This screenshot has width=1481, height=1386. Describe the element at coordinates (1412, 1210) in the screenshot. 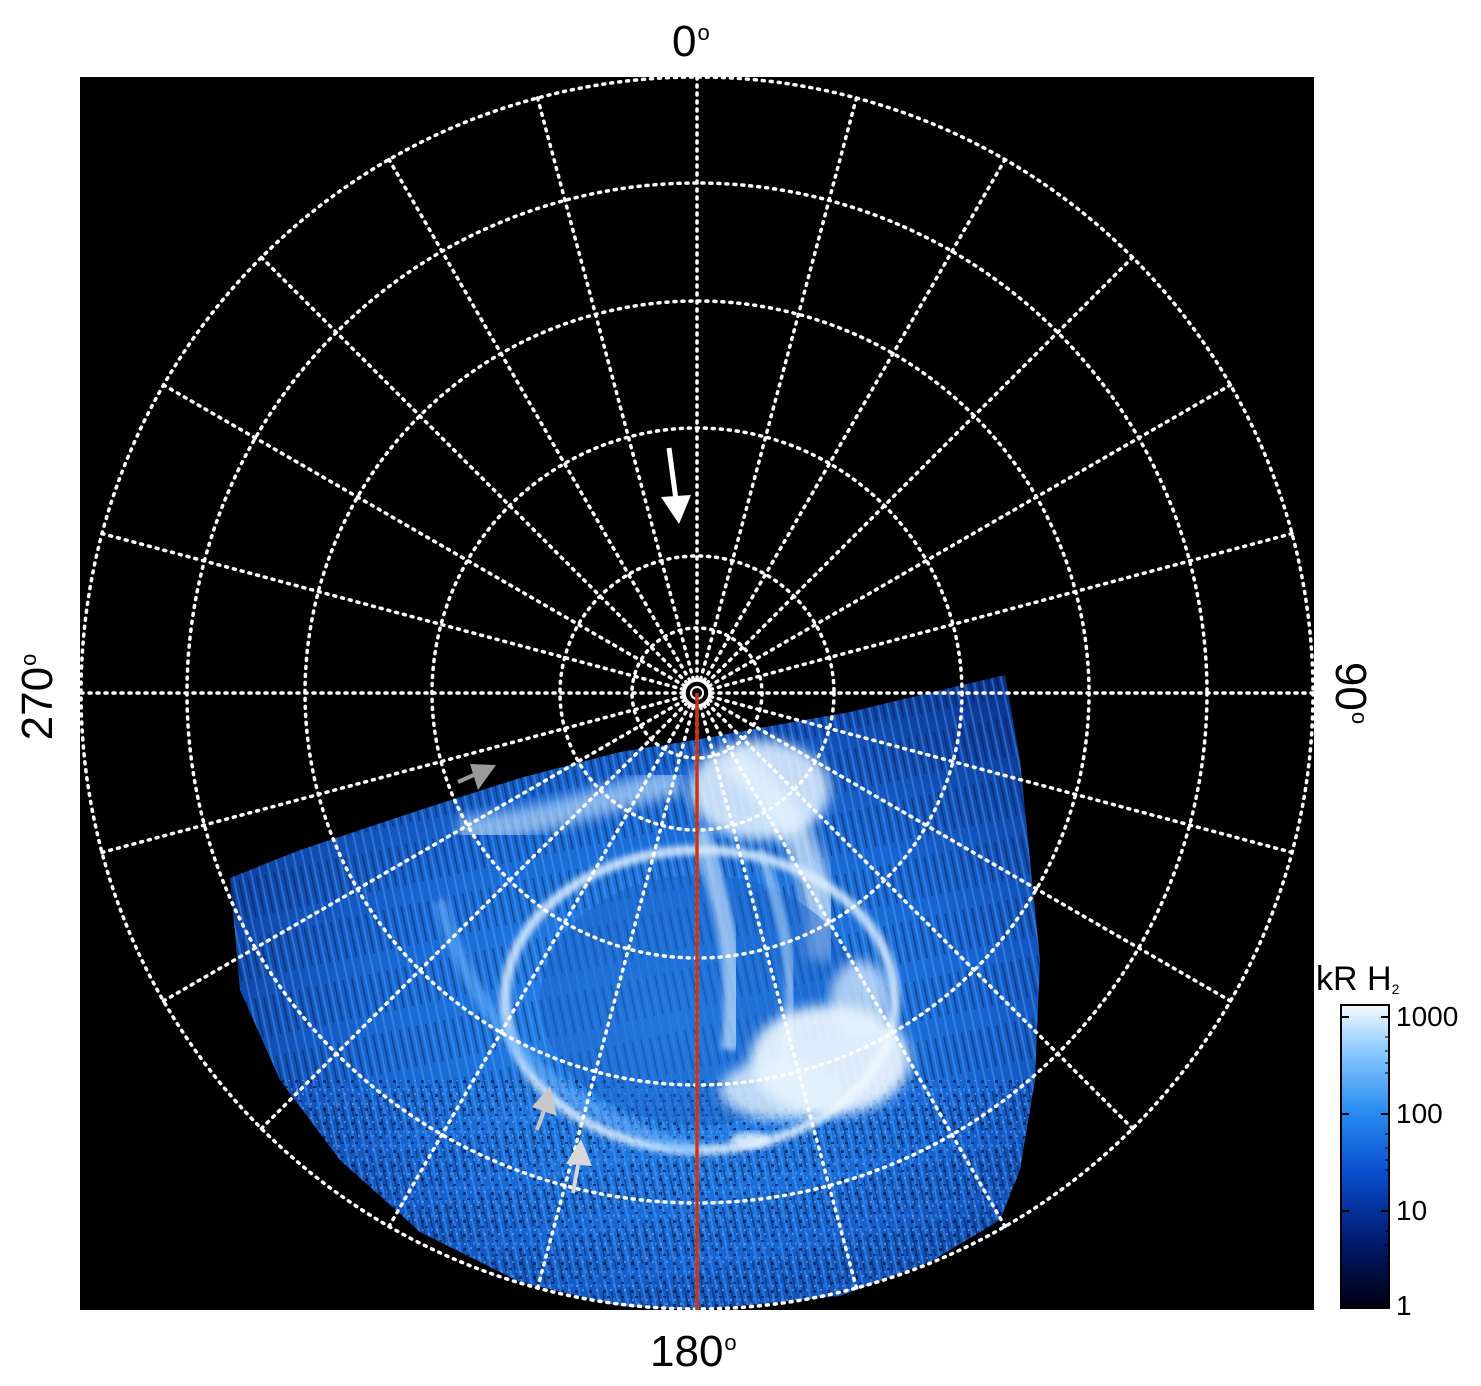

I see `colorbar-tick: 10` at that location.